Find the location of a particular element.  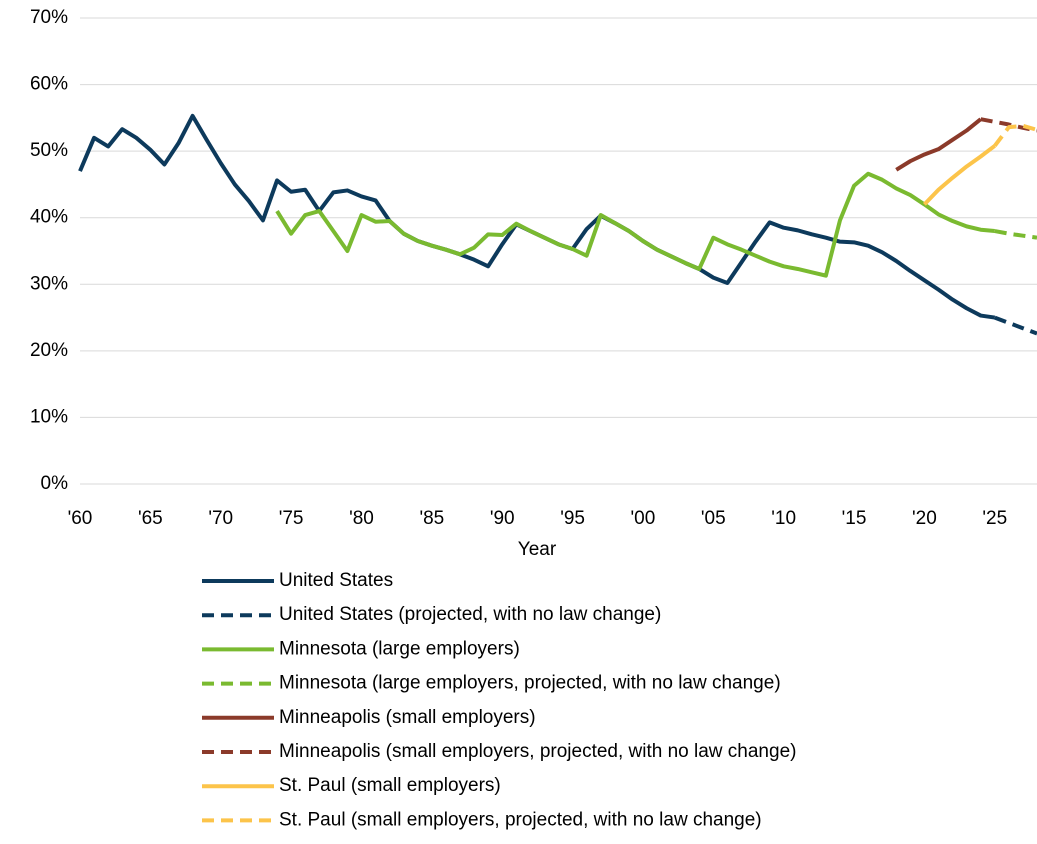

x-tick-label: '05 is located at coordinates (713, 518).